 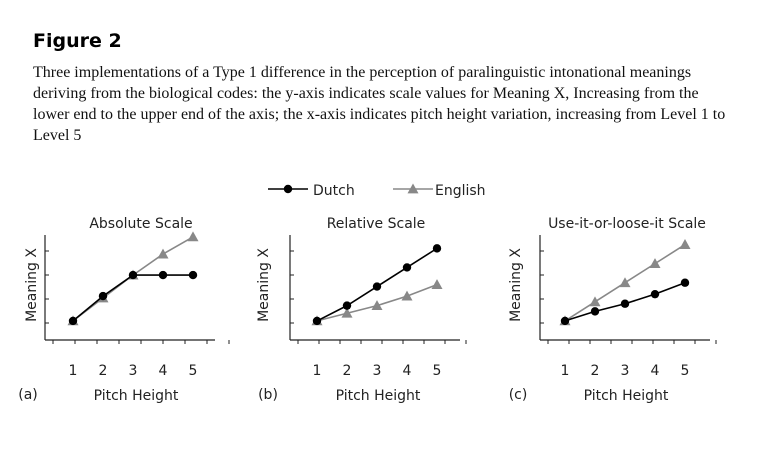 What do you see at coordinates (460, 191) in the screenshot?
I see `legend-label: English` at bounding box center [460, 191].